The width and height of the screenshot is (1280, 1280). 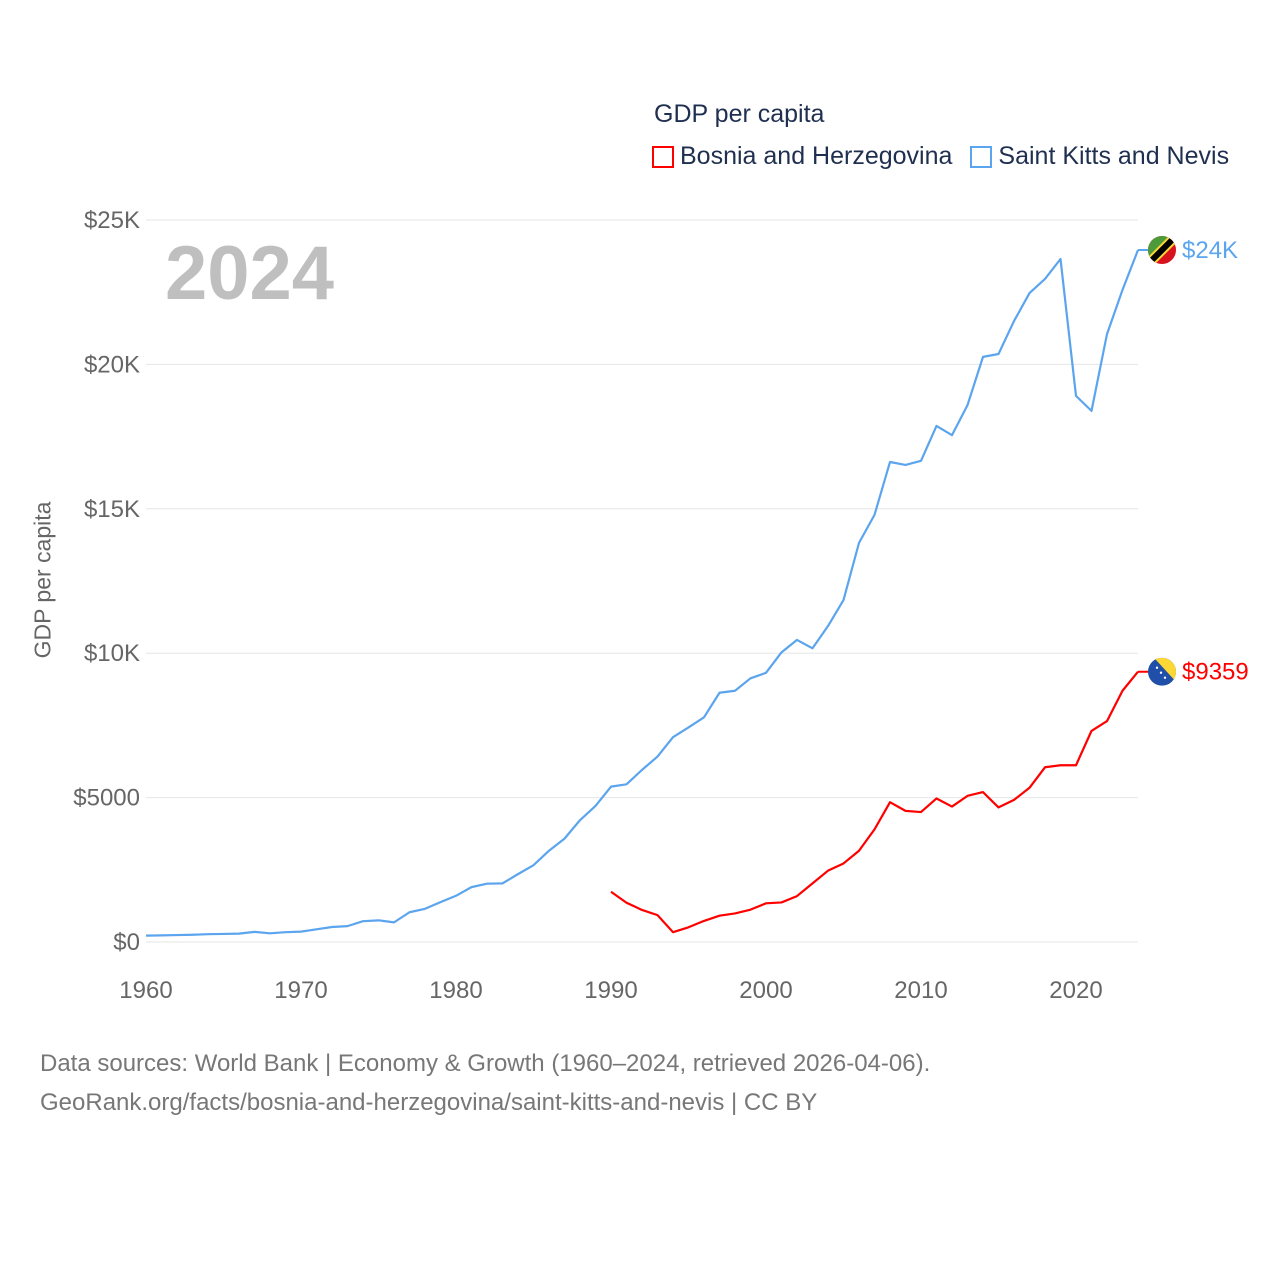 I want to click on legend-item-saint-kitts: Saint Kitts and Nevis, so click(x=1099, y=156).